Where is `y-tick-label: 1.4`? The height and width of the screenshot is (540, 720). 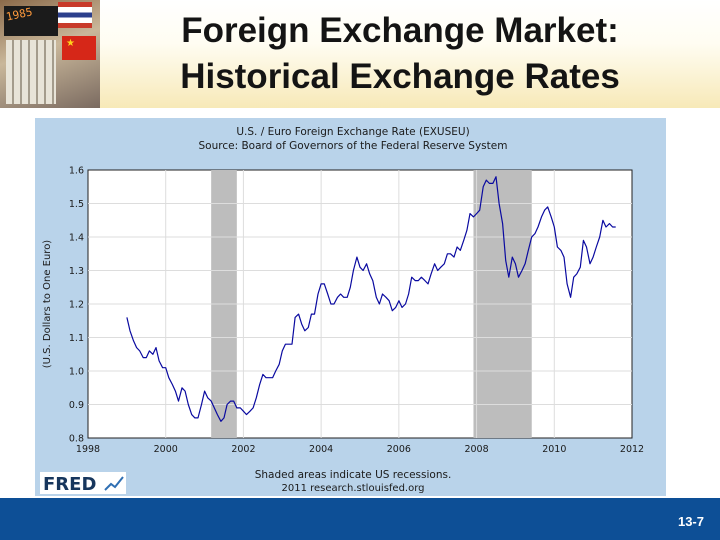
y-tick-label: 1.4 is located at coordinates (76, 238).